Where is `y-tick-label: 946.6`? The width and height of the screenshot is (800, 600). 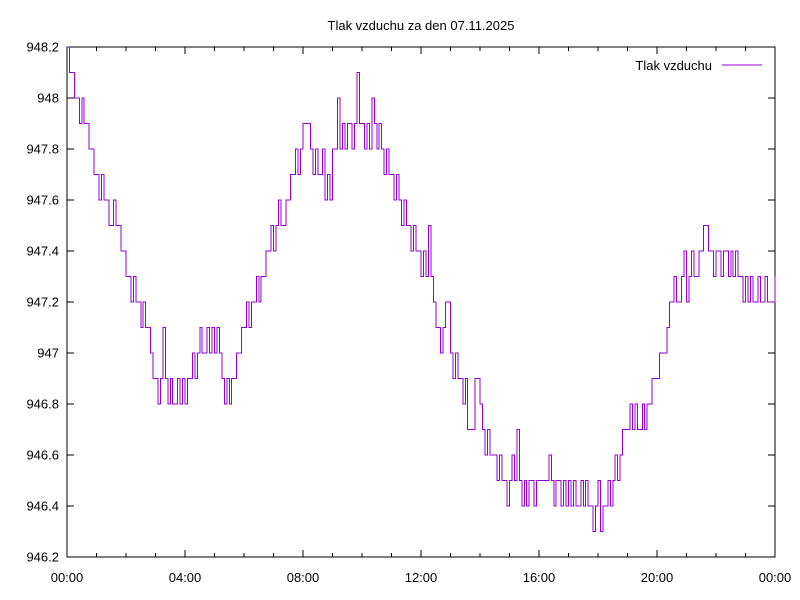
y-tick-label: 946.6 is located at coordinates (42, 455).